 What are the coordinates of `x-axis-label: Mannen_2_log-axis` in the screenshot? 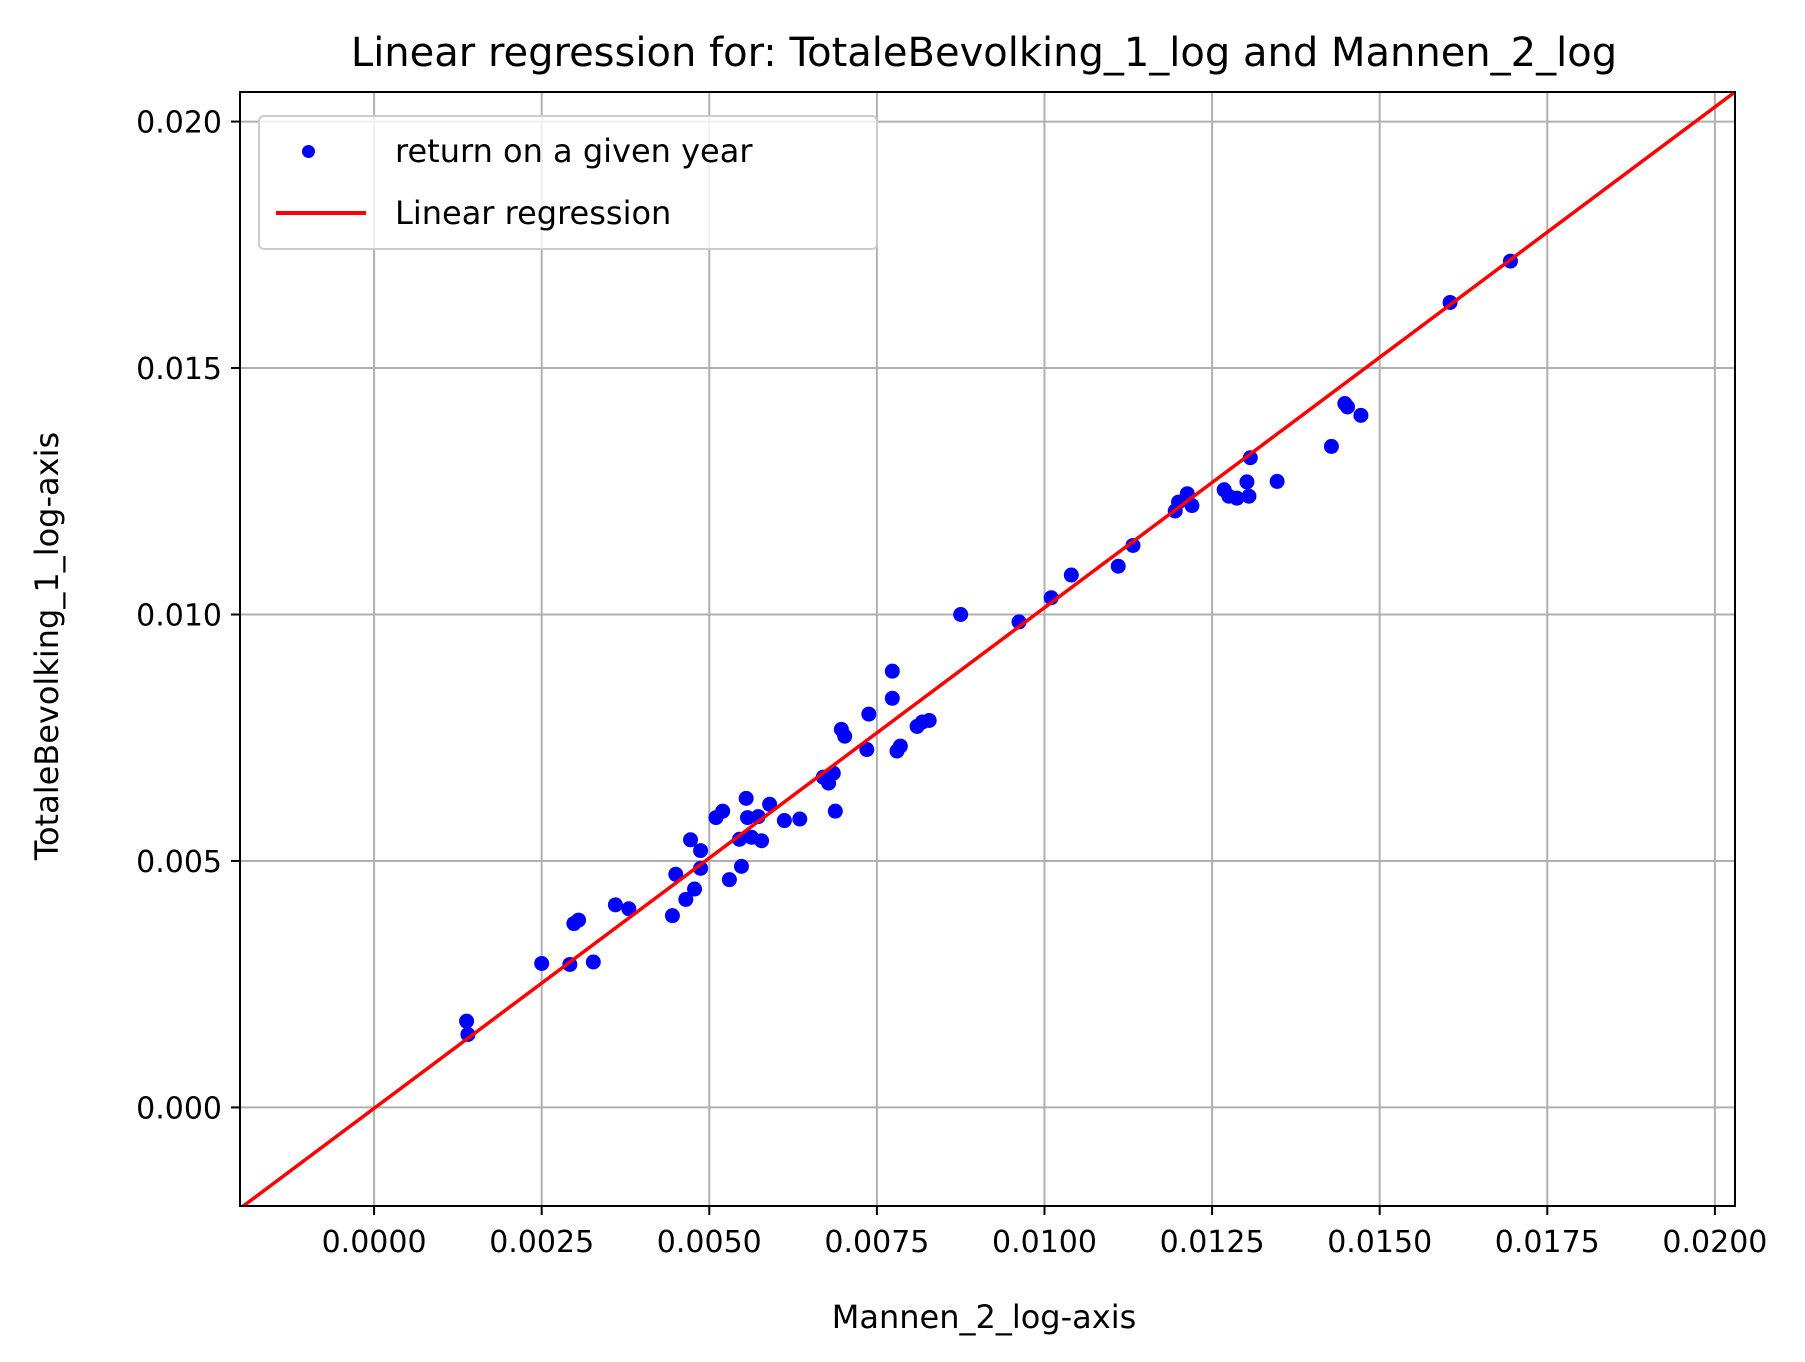 It's located at (984, 1317).